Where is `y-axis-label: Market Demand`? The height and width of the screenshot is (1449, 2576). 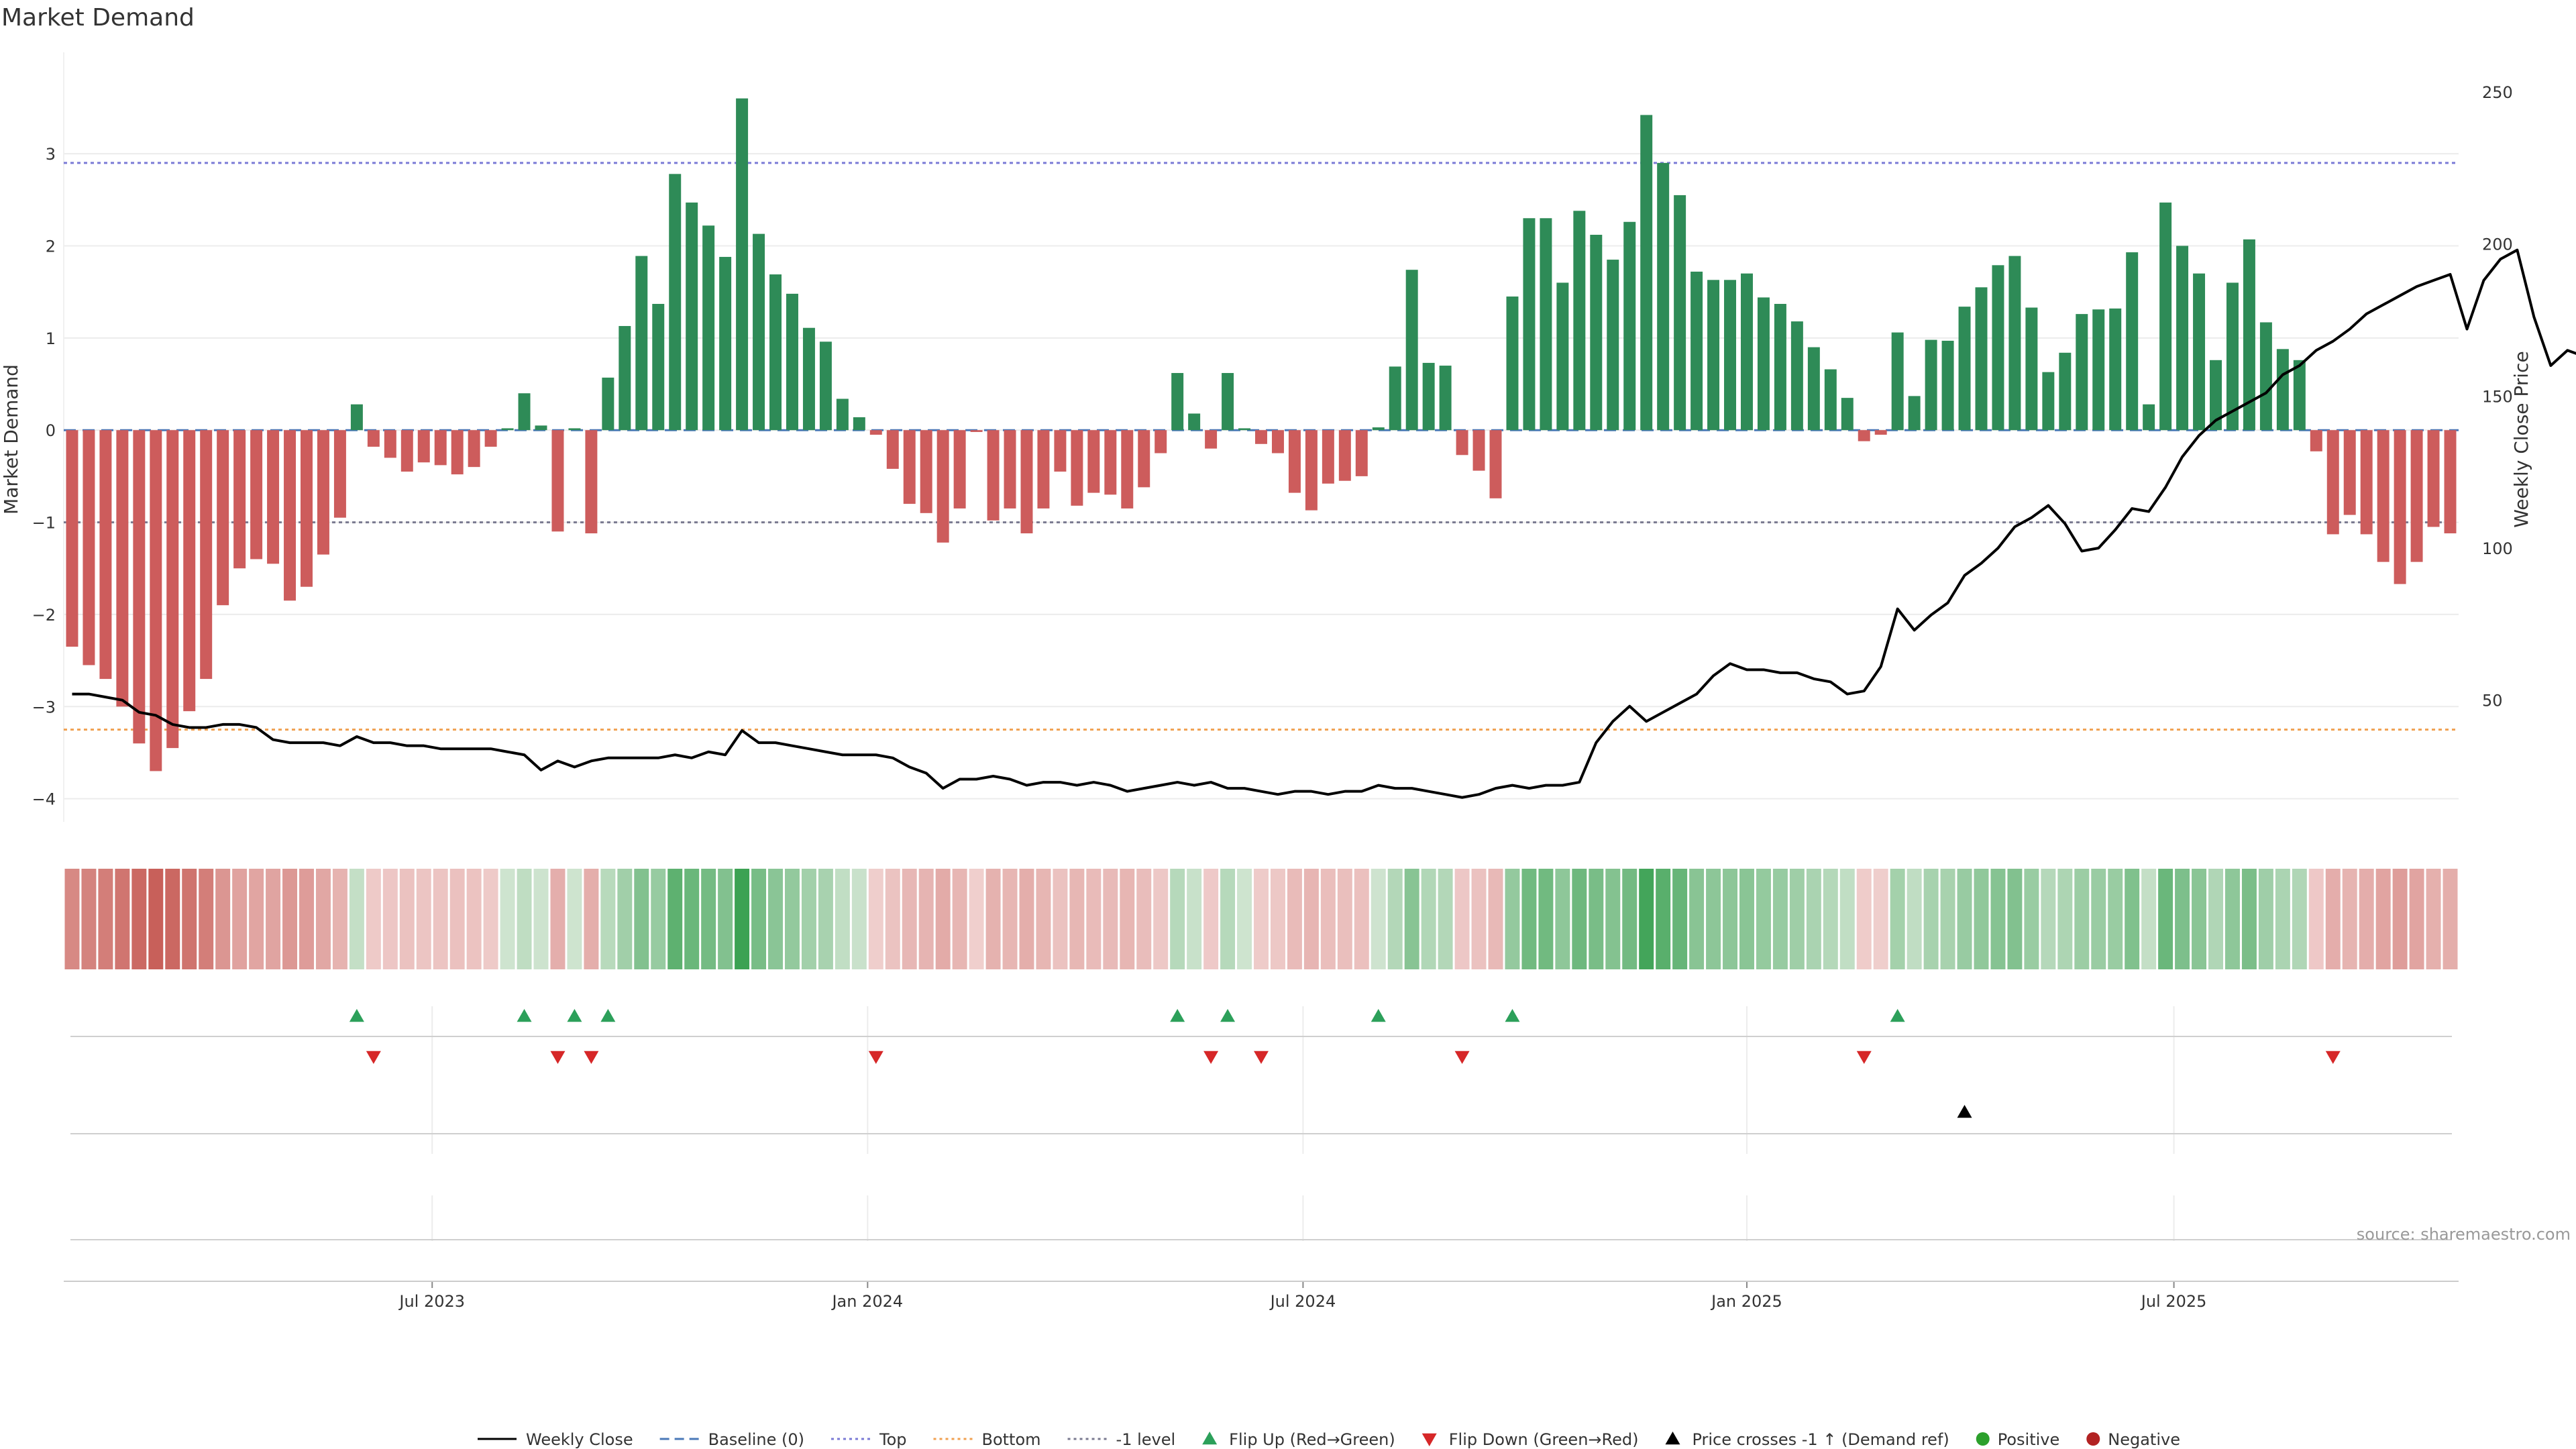 y-axis-label: Market Demand is located at coordinates (11, 439).